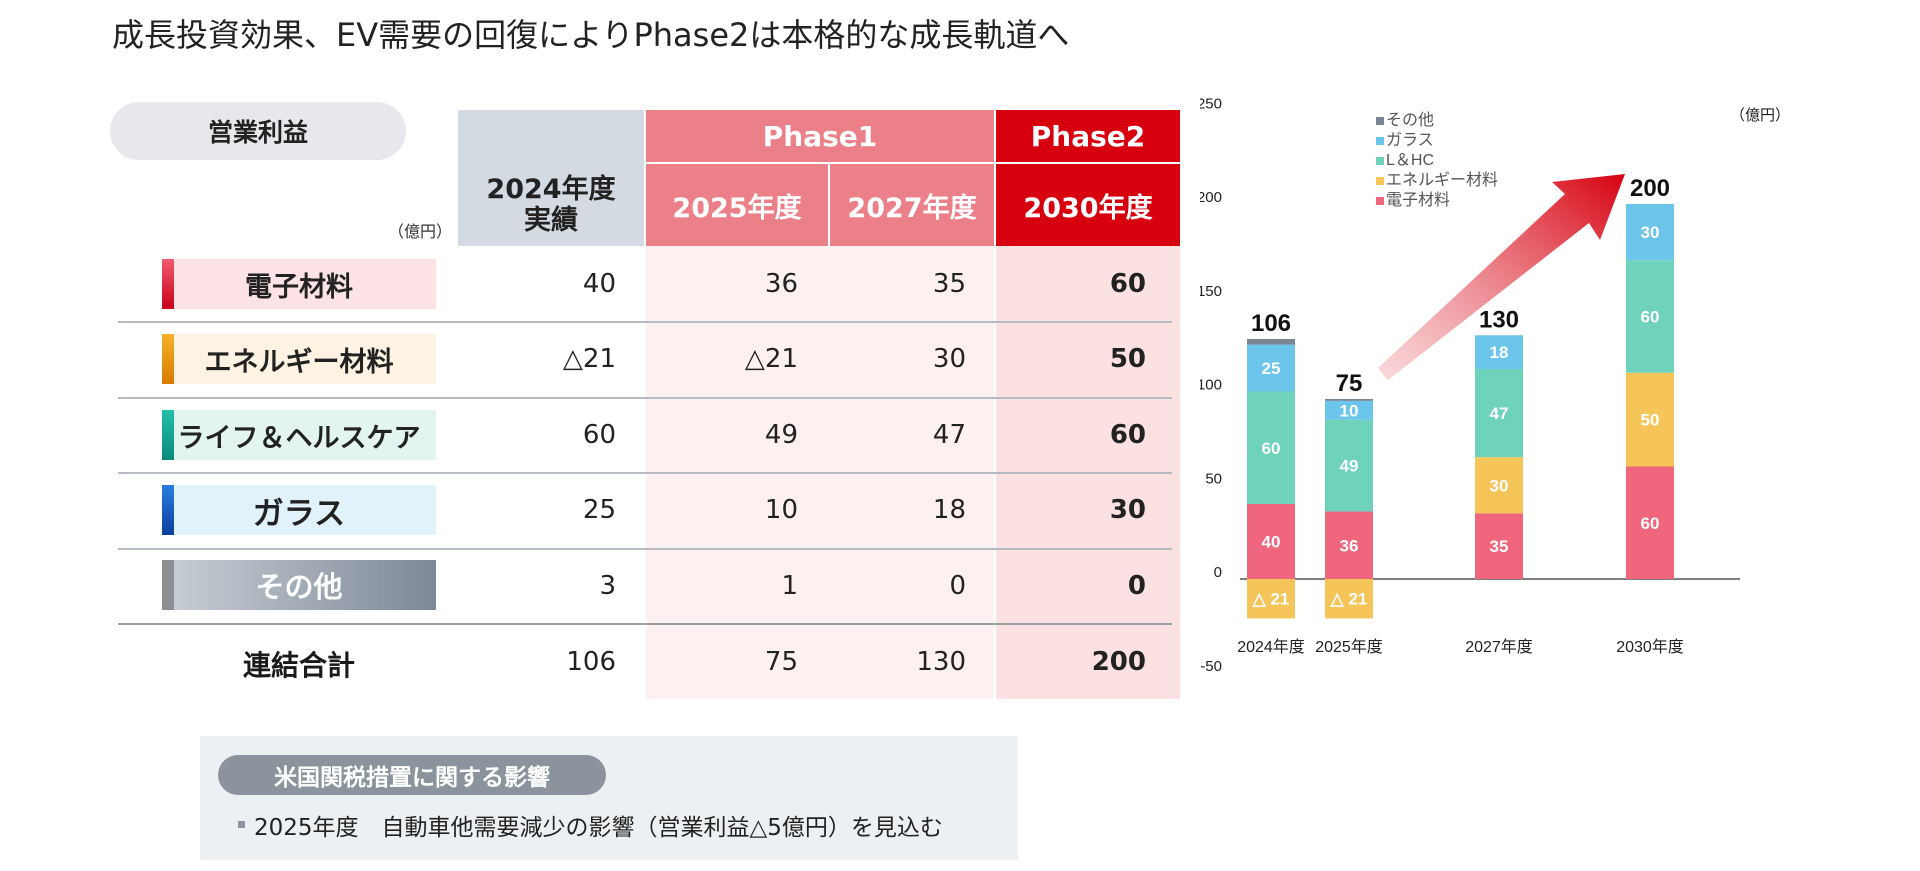 This screenshot has height=871, width=1920. I want to click on bar-data-label: 49, so click(1349, 466).